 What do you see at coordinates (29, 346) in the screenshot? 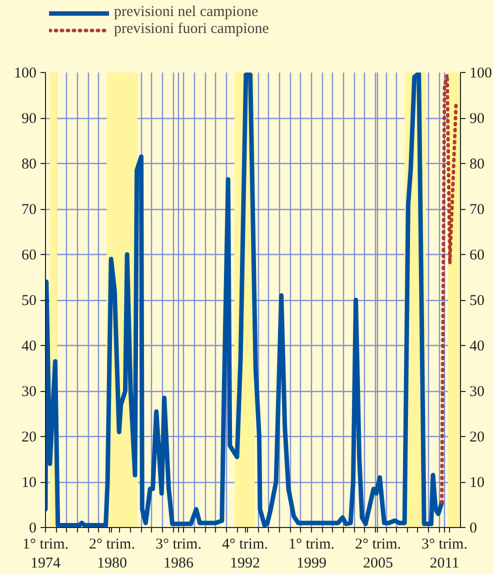
I see `y-tick-label: 40` at bounding box center [29, 346].